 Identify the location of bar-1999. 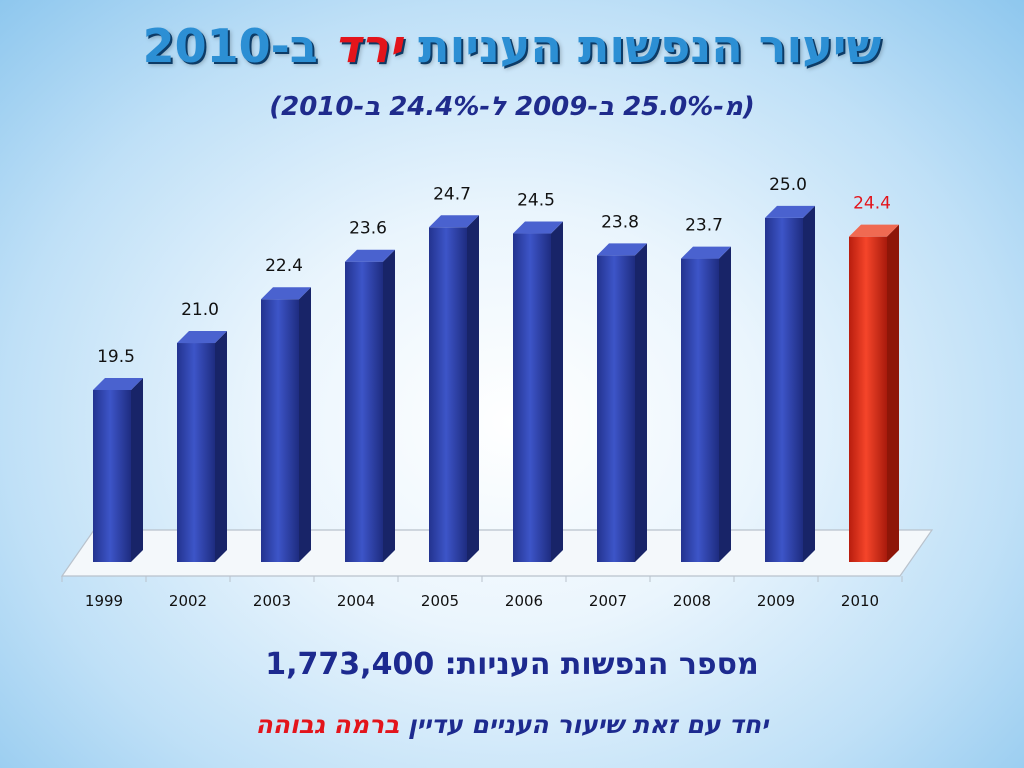
(118, 469).